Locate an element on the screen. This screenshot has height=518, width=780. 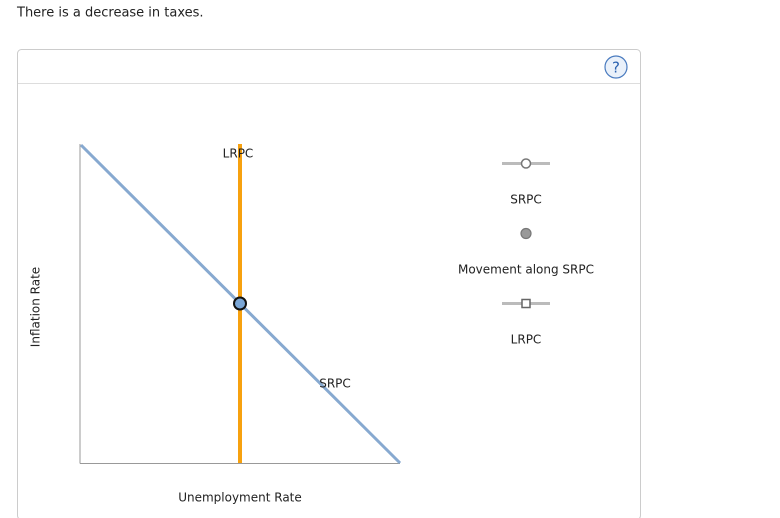
legend-tool: SRPC is located at coordinates (526, 182).